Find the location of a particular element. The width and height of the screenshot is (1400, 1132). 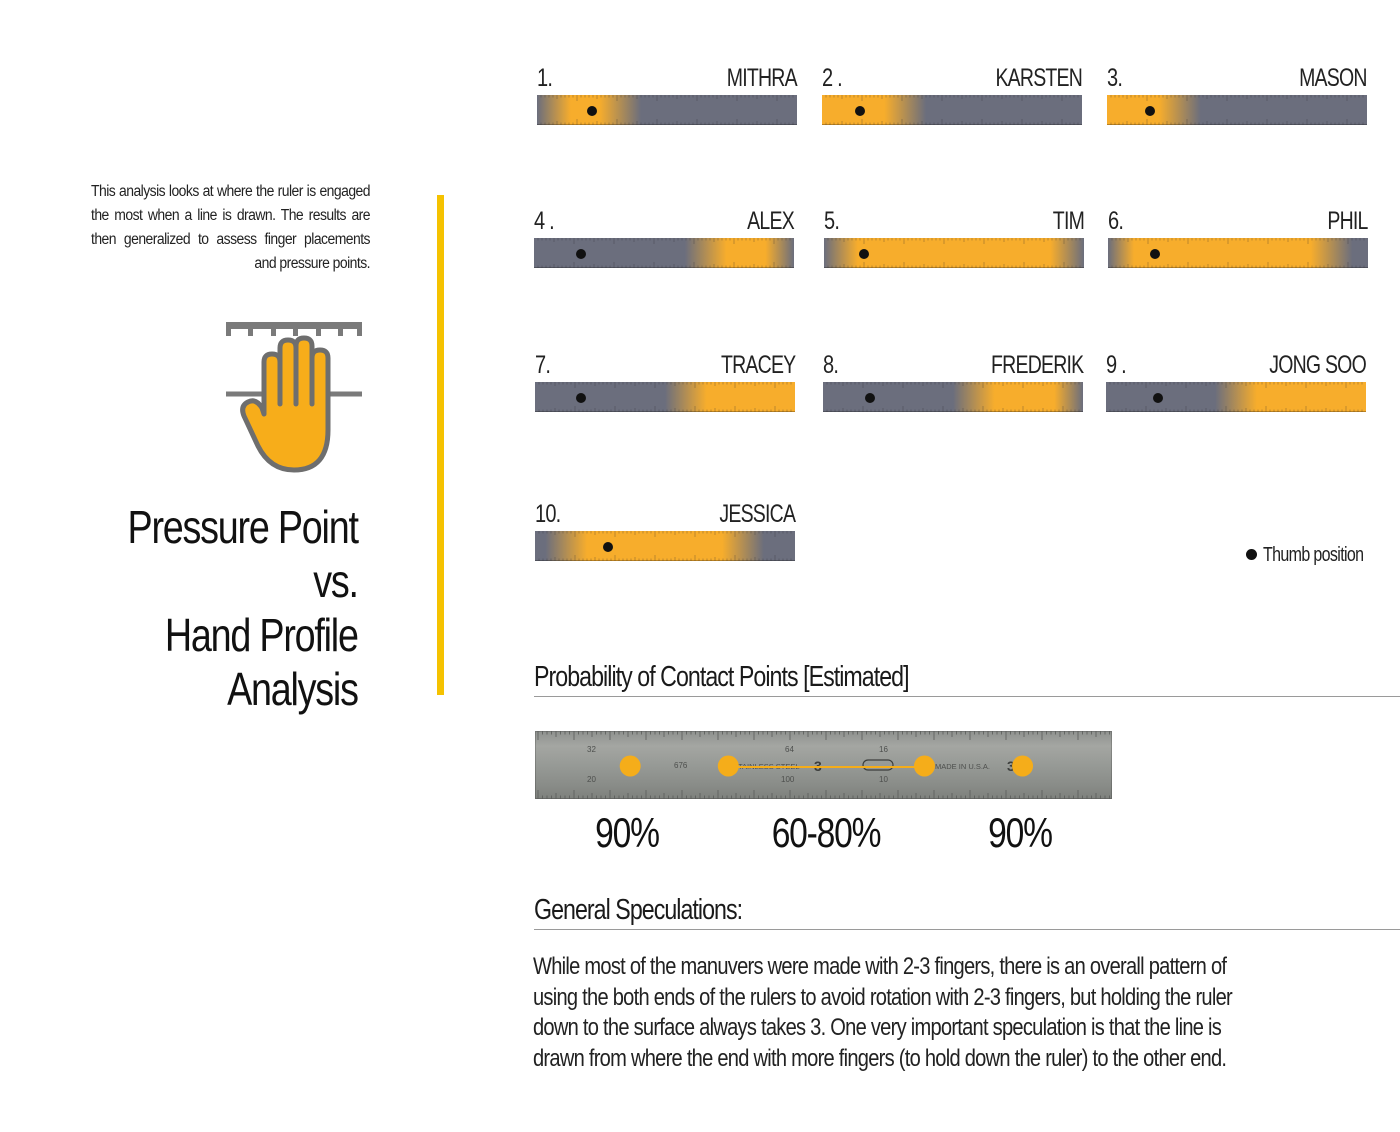

ruler-logo-emblem is located at coordinates (878, 765).